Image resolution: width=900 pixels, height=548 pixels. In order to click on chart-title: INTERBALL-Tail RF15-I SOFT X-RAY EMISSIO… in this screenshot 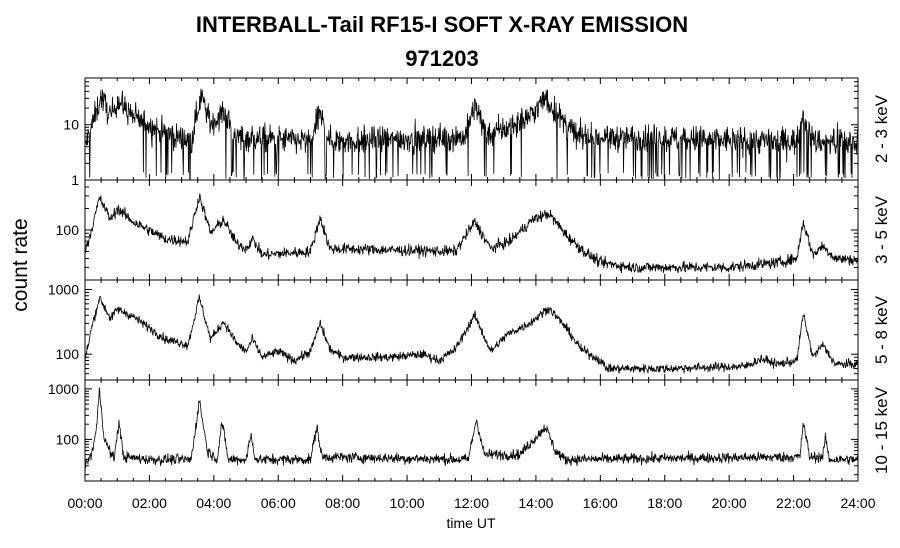, I will do `click(442, 24)`.